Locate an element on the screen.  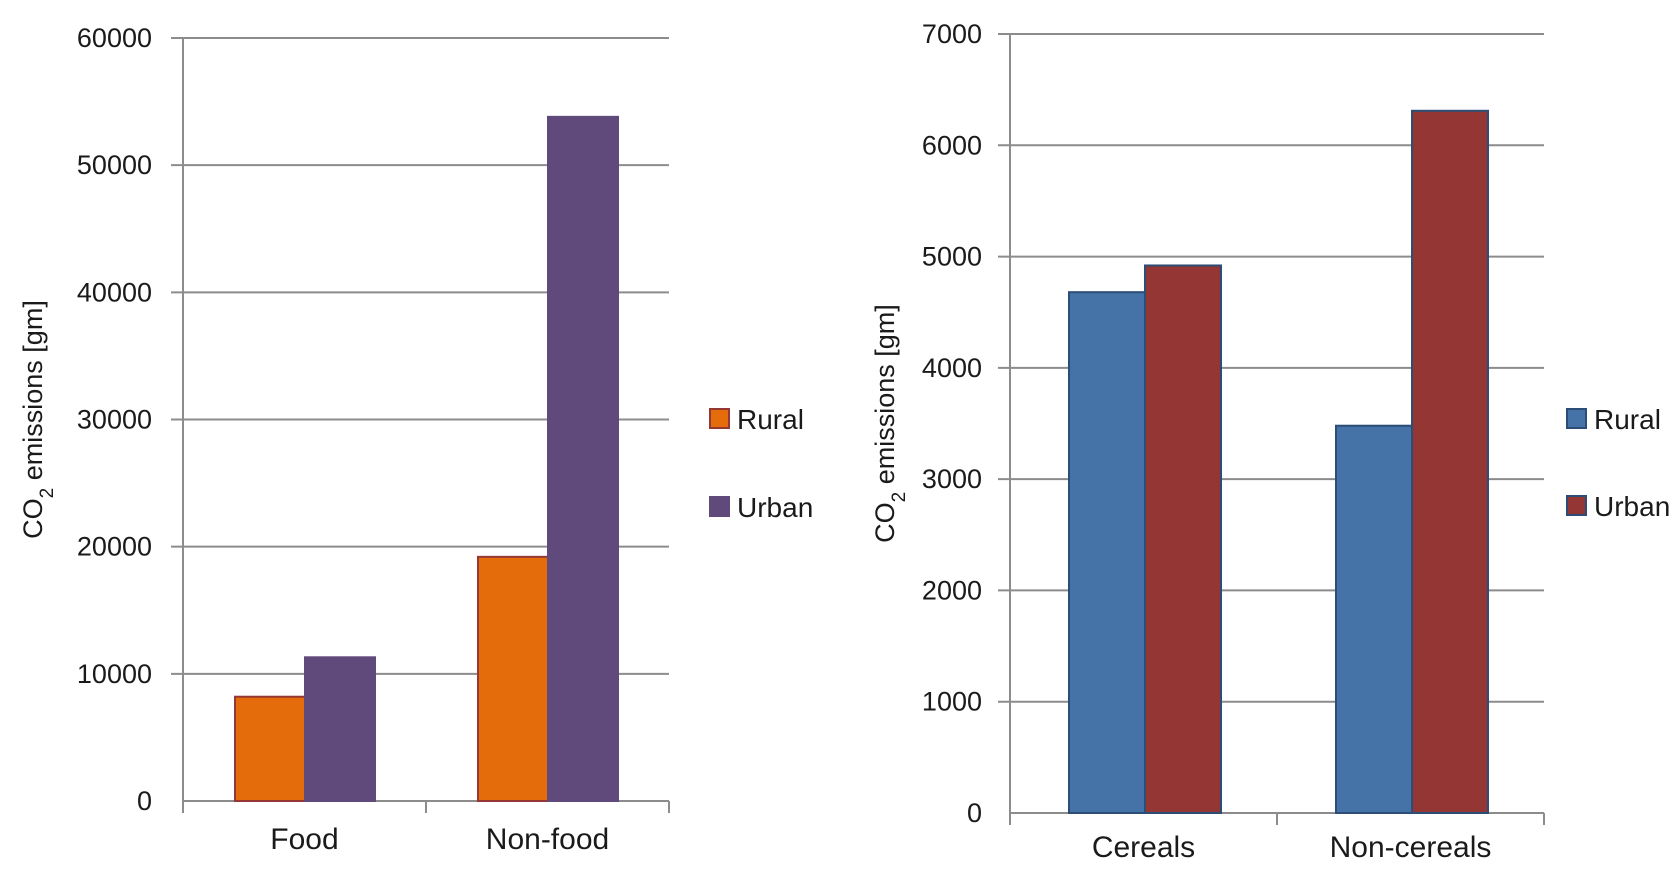
bar-rural-cereals is located at coordinates (1107, 552).